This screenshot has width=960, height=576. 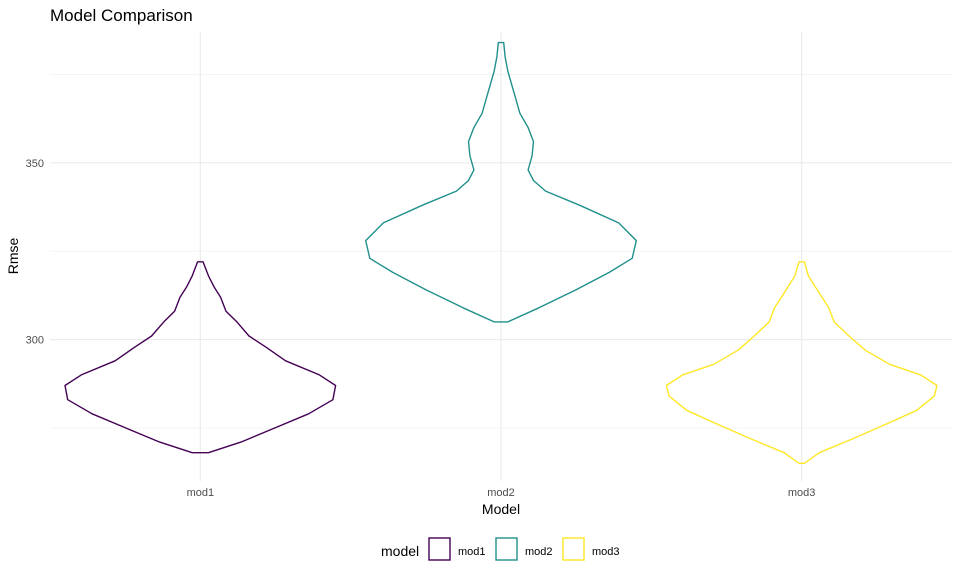 What do you see at coordinates (802, 493) in the screenshot?
I see `x-tick-label: mod3` at bounding box center [802, 493].